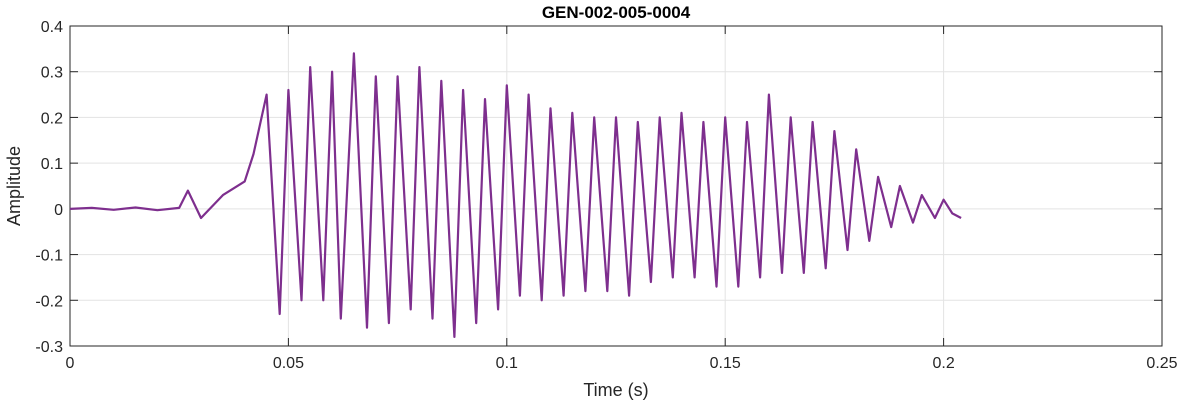 The image size is (1182, 404). I want to click on x-tick-label: 0.25, so click(1161, 363).